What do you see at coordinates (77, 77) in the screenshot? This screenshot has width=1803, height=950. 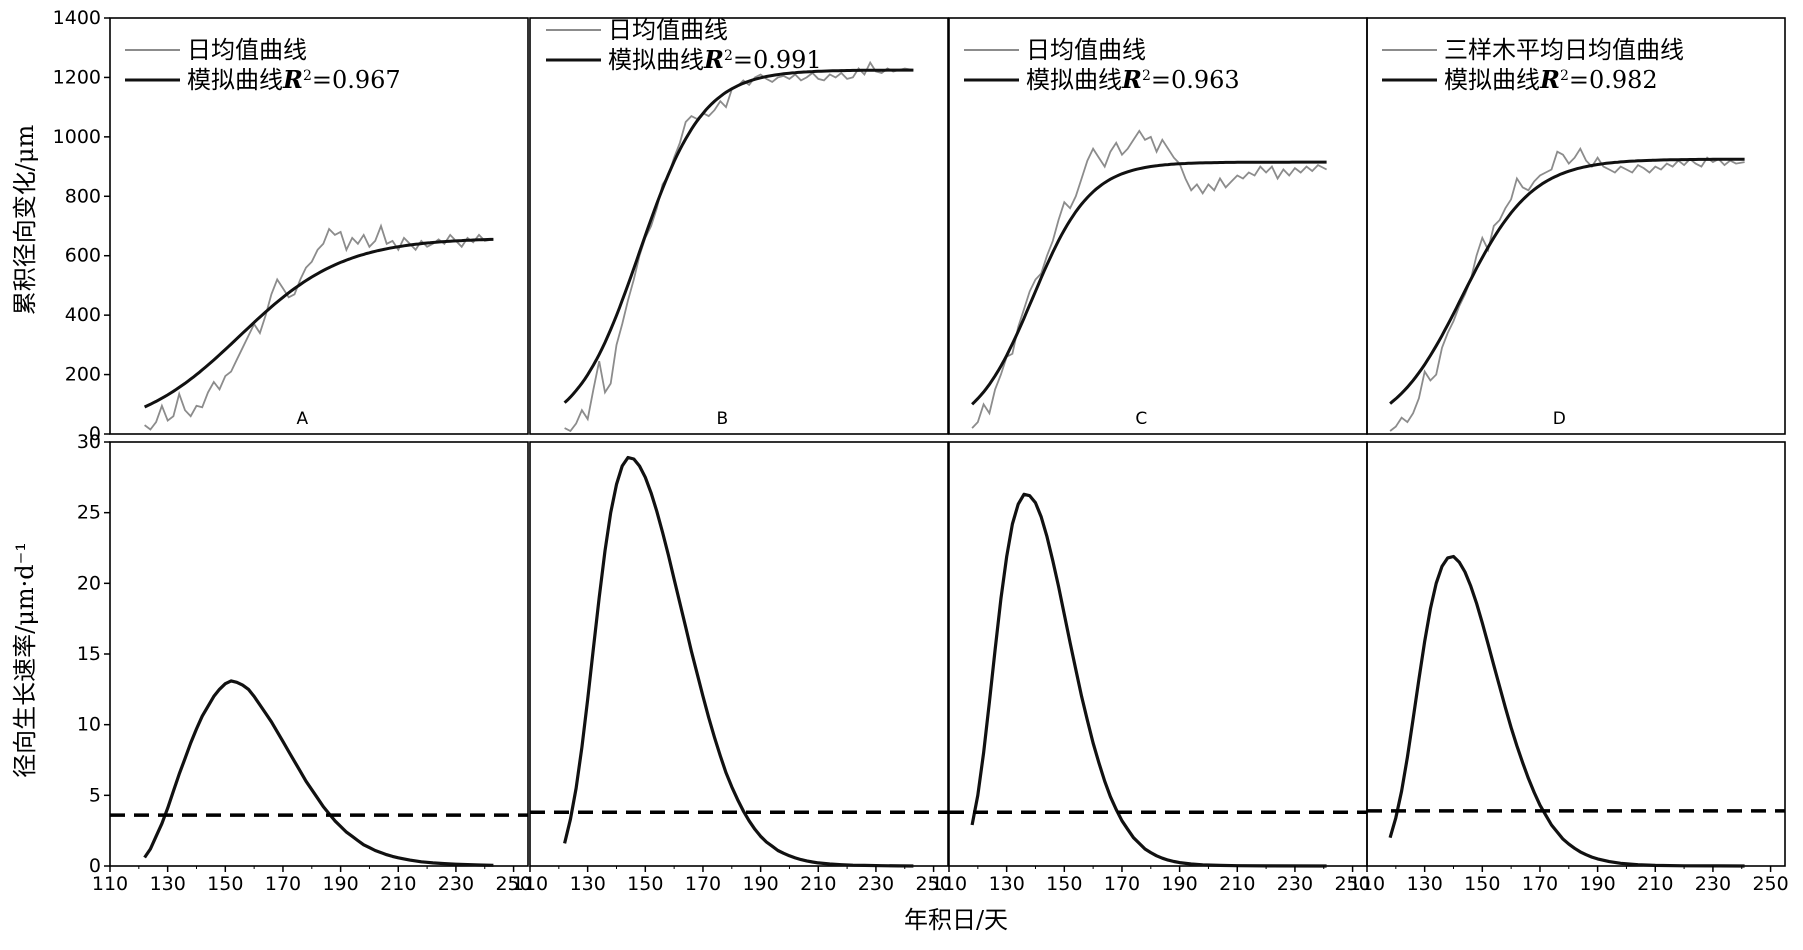 I see `top-y-tick-label: 1200` at bounding box center [77, 77].